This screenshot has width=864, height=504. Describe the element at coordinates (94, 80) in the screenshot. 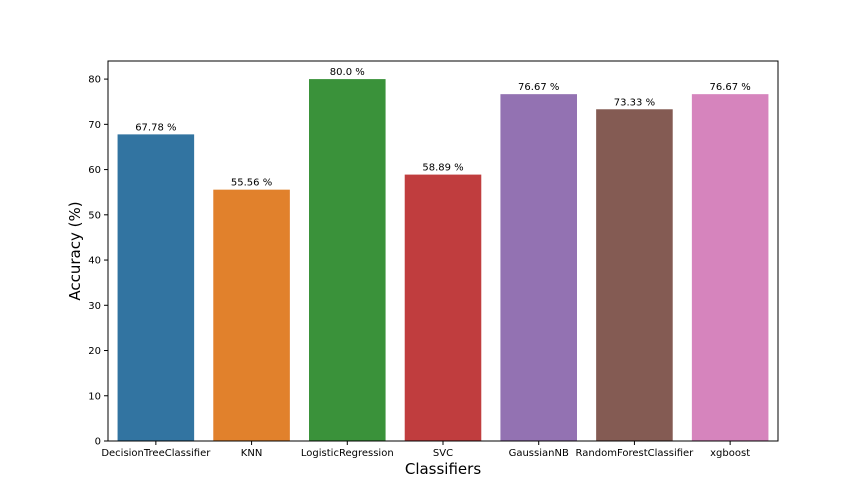

I see `y-tick-label-8: 80` at that location.